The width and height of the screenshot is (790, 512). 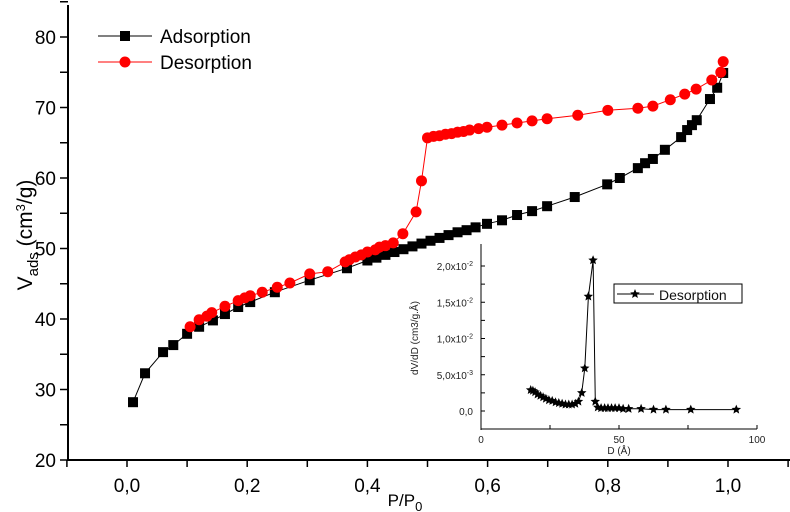 What do you see at coordinates (205, 37) in the screenshot?
I see `legend-label: Adsorption` at bounding box center [205, 37].